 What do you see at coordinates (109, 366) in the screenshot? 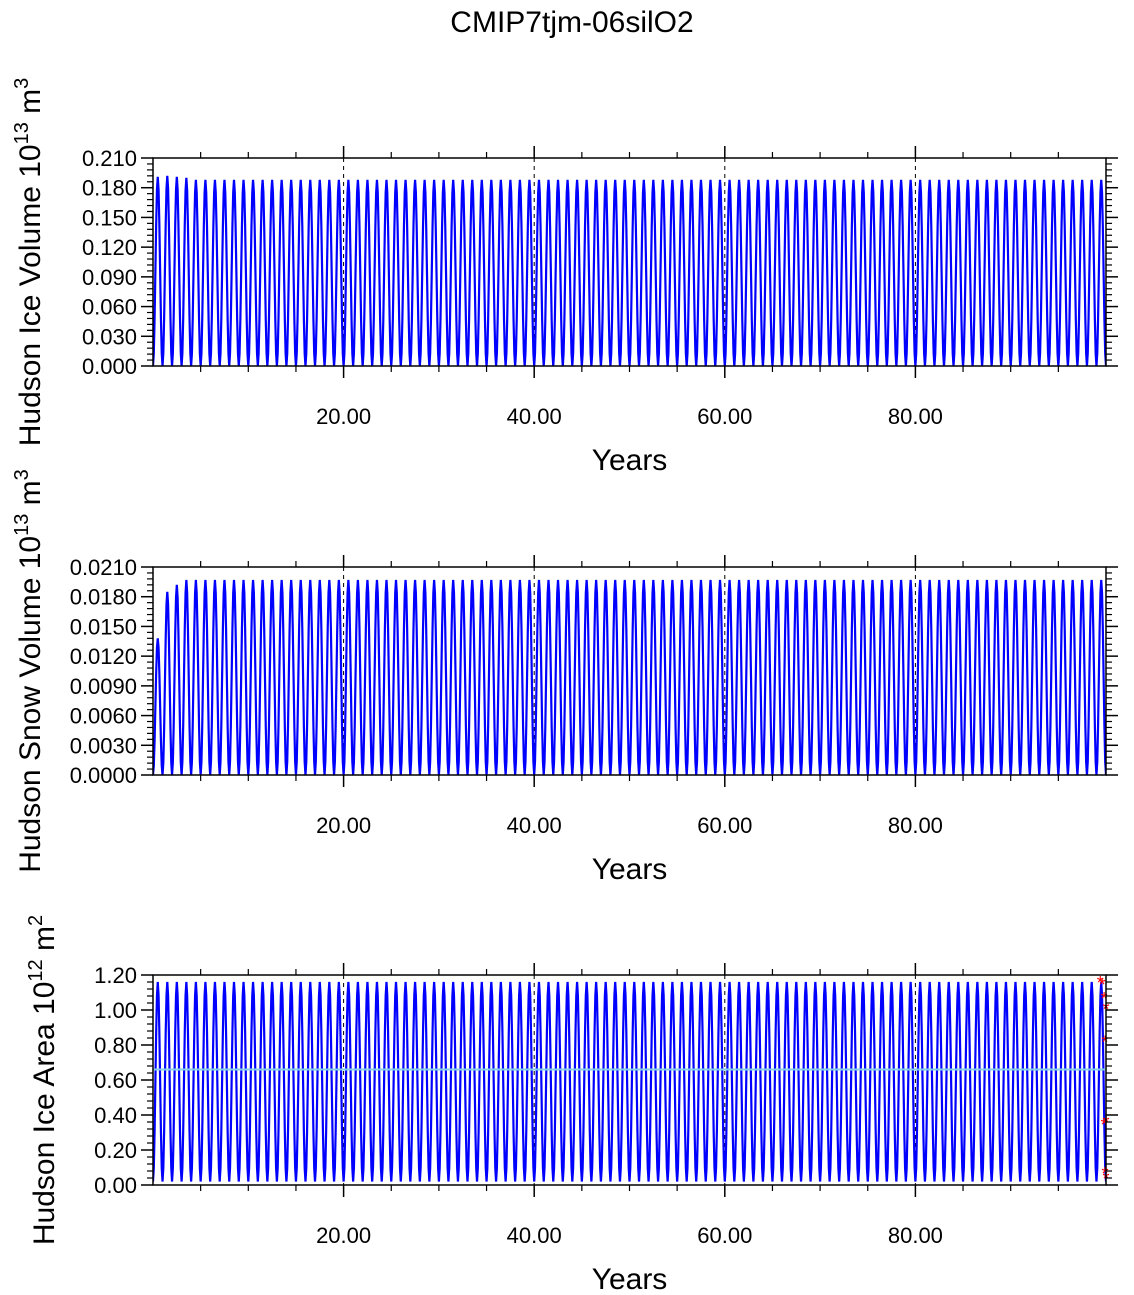
I see `y-tick-label: 0.000` at bounding box center [109, 366].